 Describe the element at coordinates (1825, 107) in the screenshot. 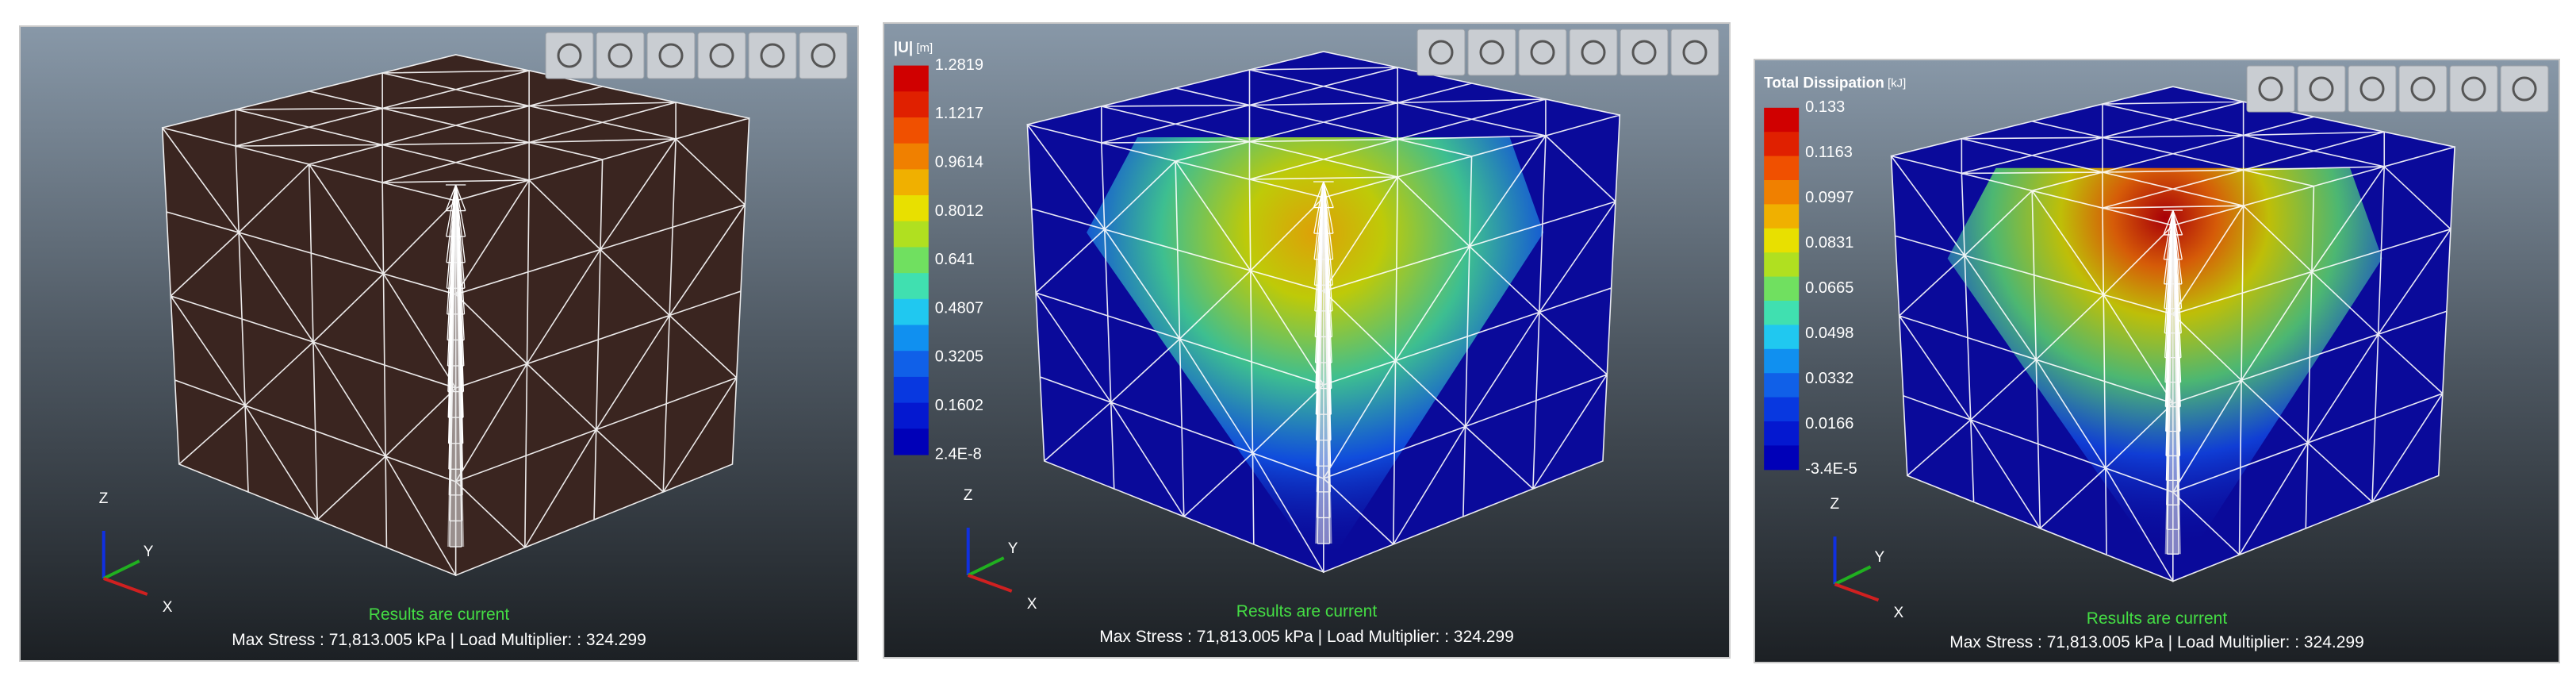

I see `legend-label: 0.133` at that location.